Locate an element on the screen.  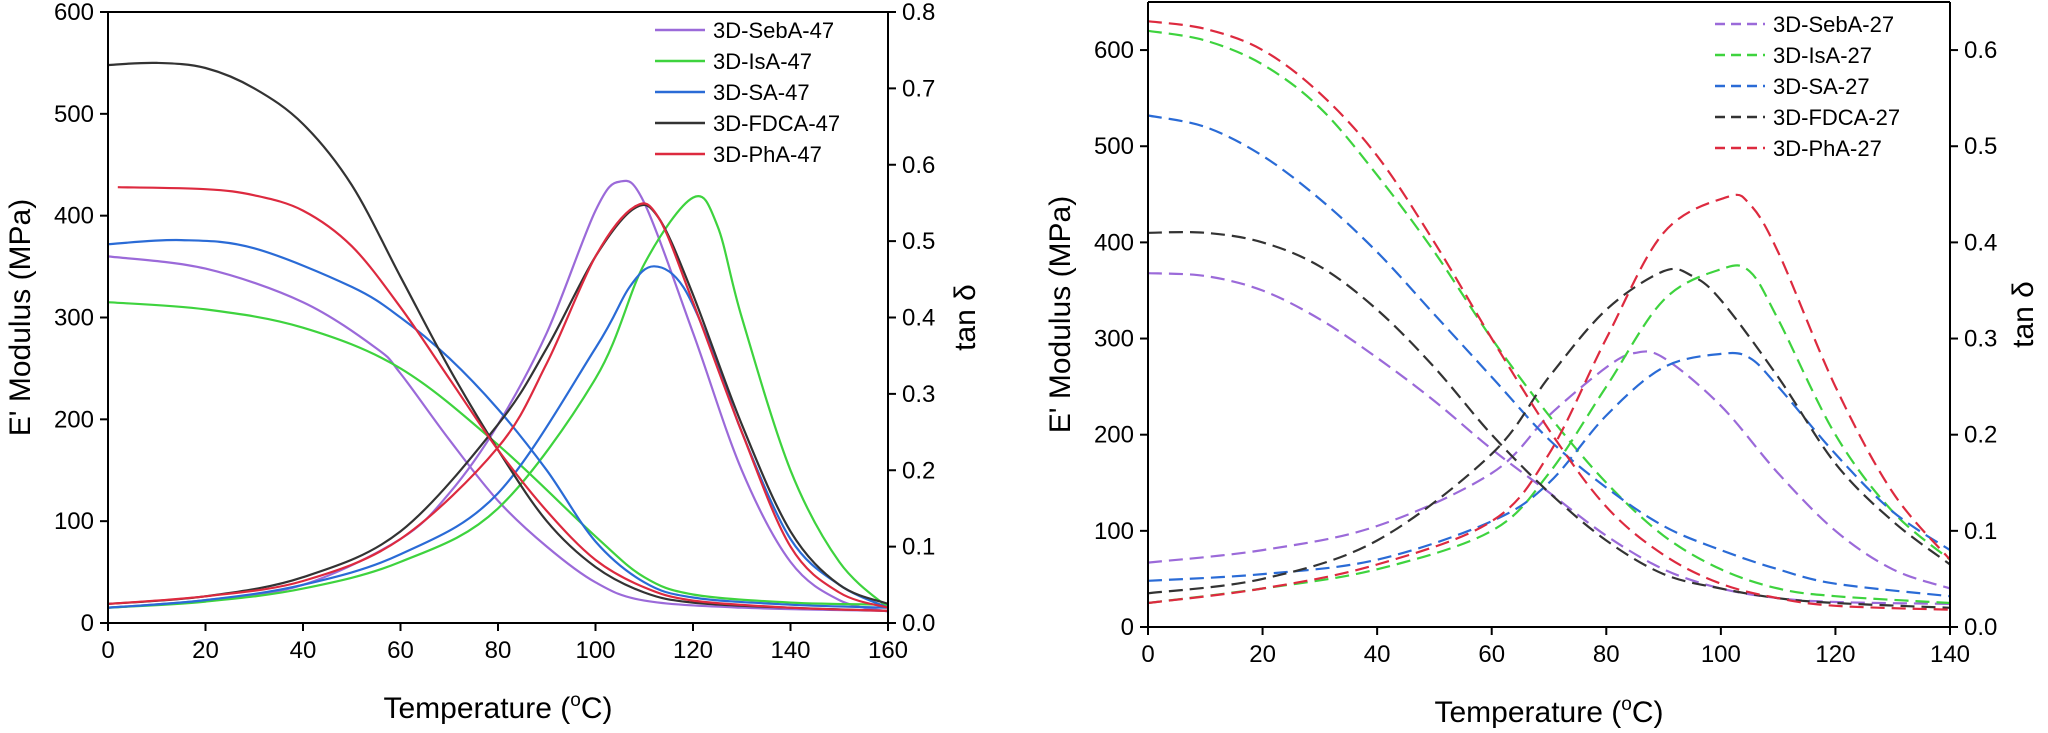
legend-label: 3D-FDCA-27 is located at coordinates (1836, 117).